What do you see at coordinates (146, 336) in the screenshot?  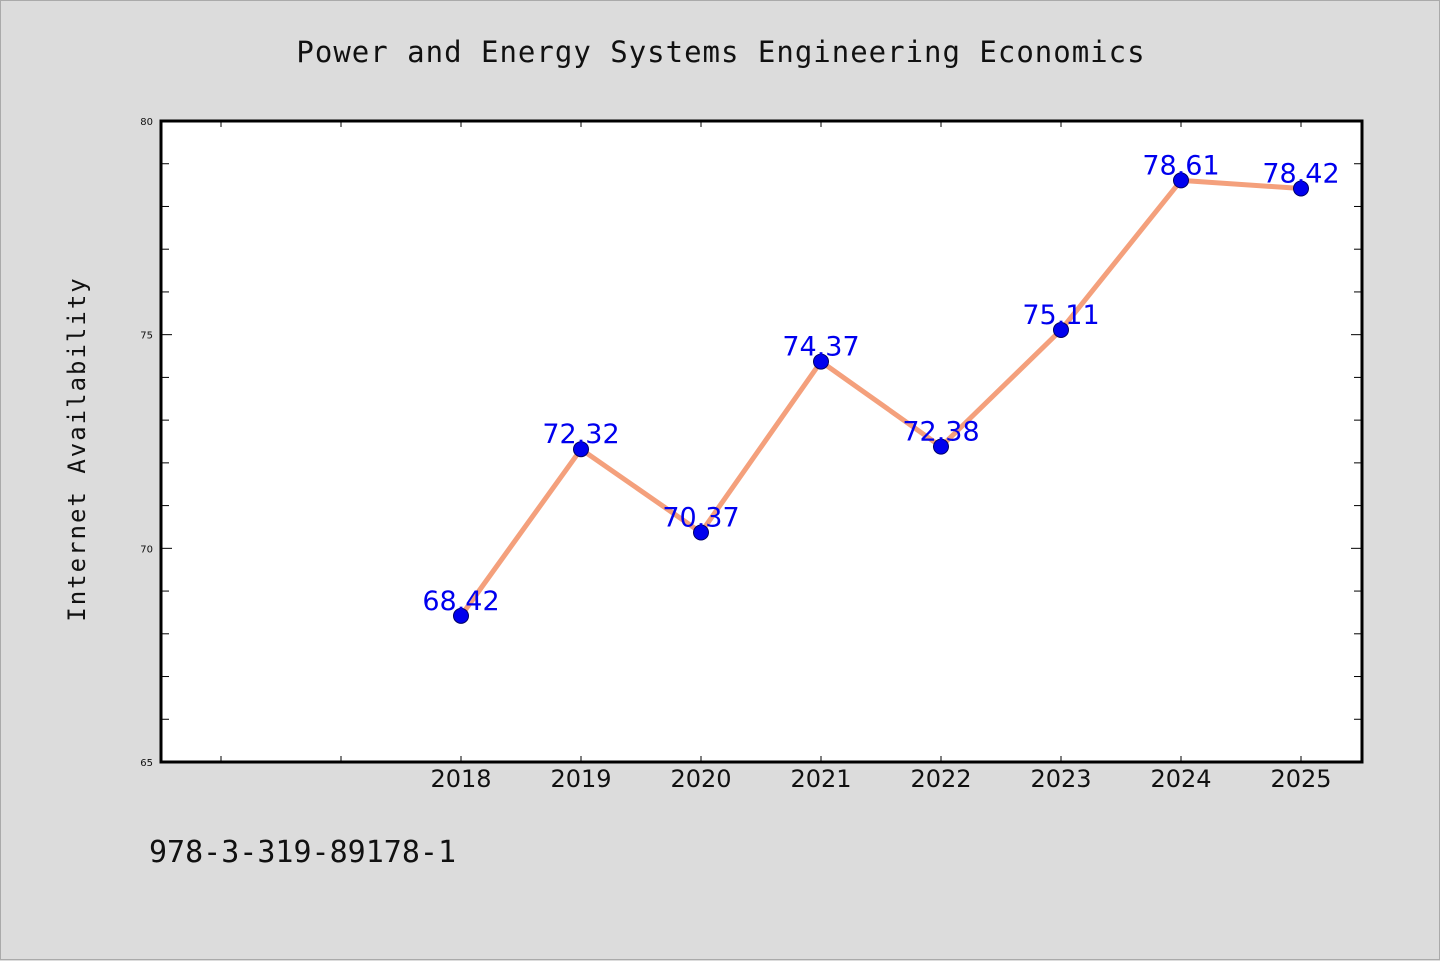 I see `y-tick-label: 75` at bounding box center [146, 336].